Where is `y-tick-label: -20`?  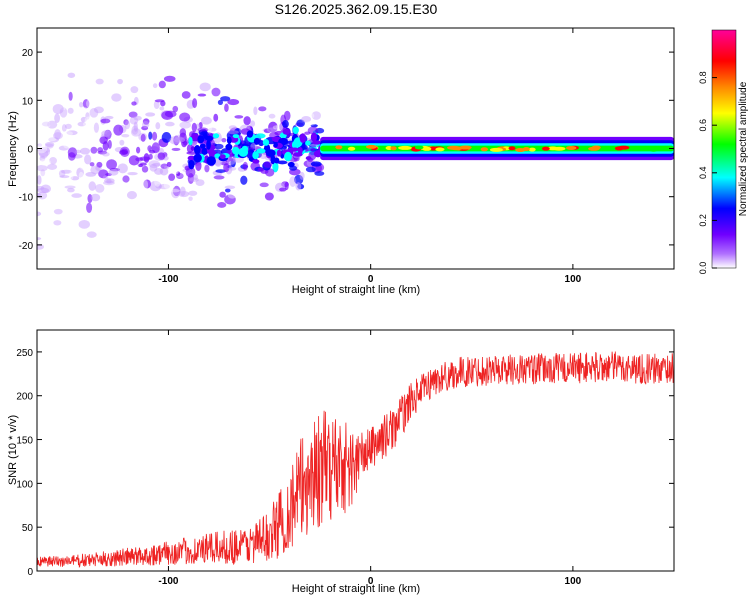
y-tick-label: -20 is located at coordinates (26, 246).